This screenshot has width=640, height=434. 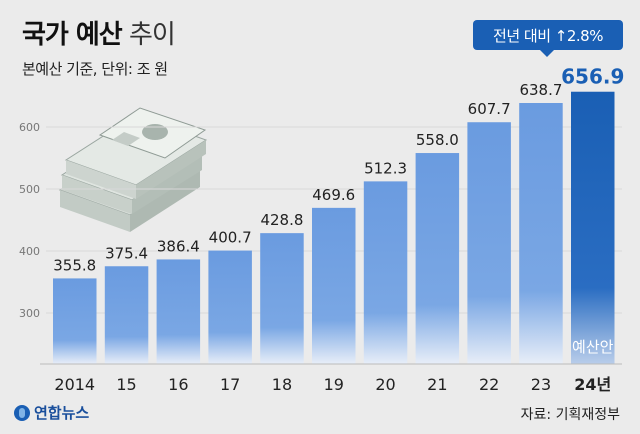 I want to click on x-tick-label: 21, so click(x=437, y=384).